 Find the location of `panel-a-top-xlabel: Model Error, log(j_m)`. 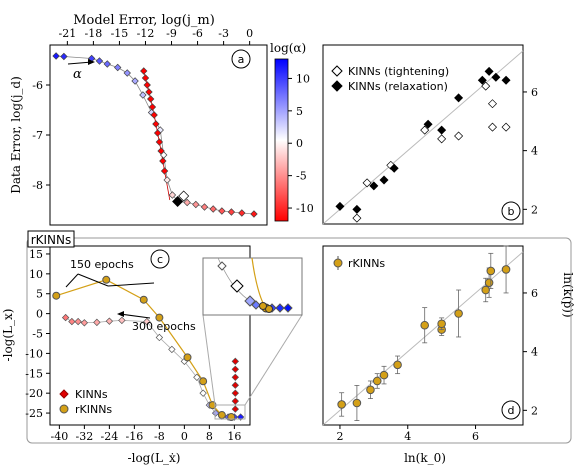

panel-a-top-xlabel: Model Error, log(j_m) is located at coordinates (144, 20).